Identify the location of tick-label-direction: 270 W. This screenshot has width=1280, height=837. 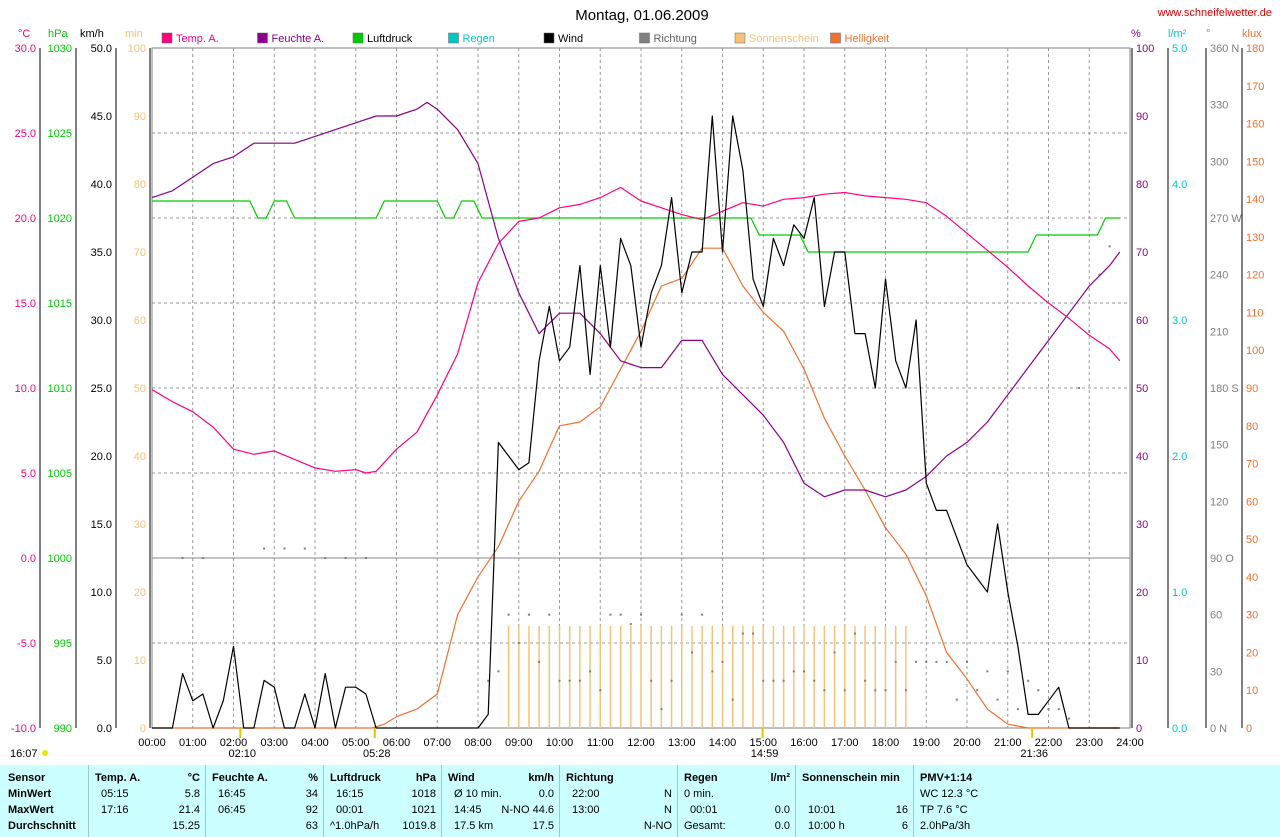
(1226, 219).